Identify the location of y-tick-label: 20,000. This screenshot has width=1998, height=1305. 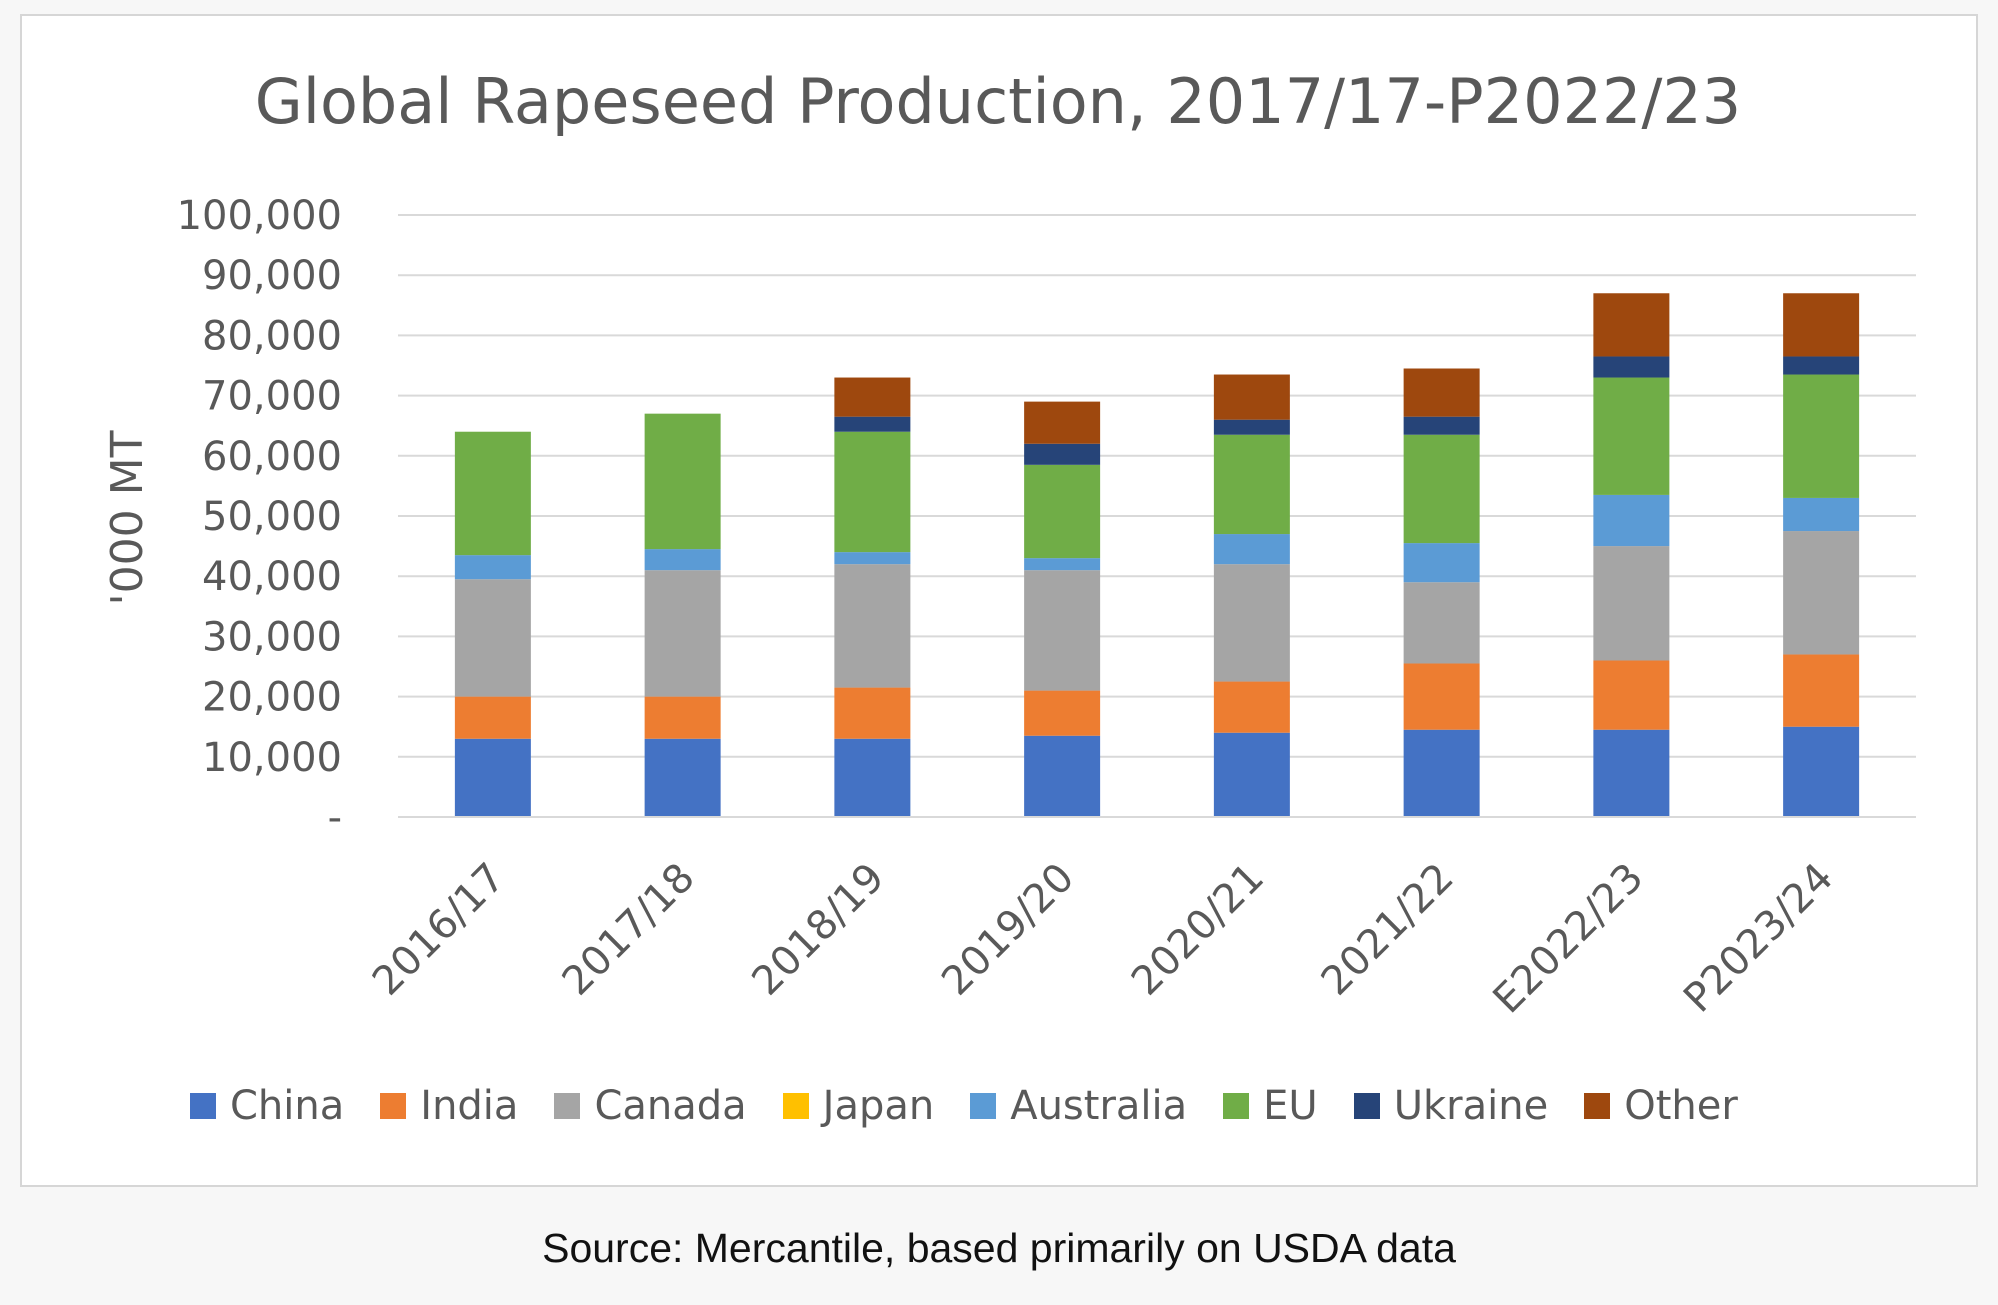
(272, 698).